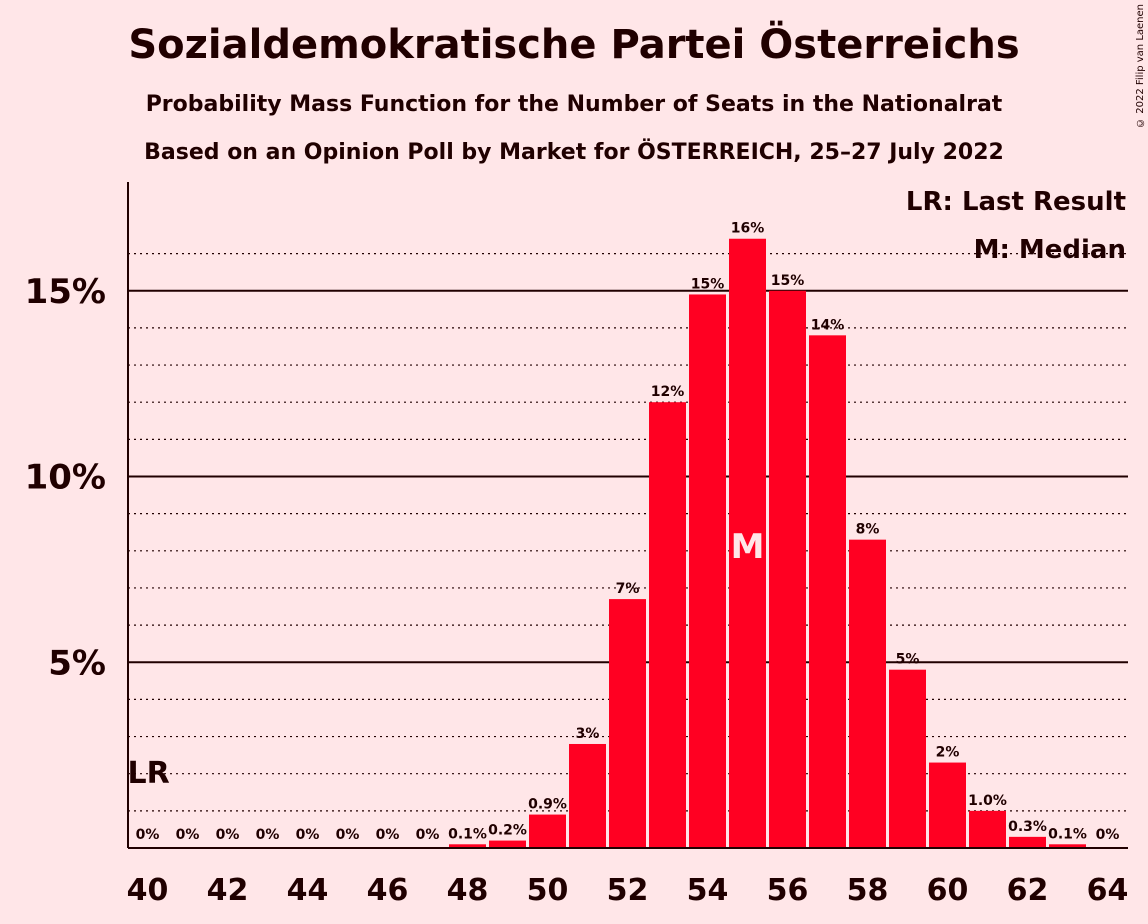  What do you see at coordinates (1028, 890) in the screenshot?
I see `x-tick-label: 62` at bounding box center [1028, 890].